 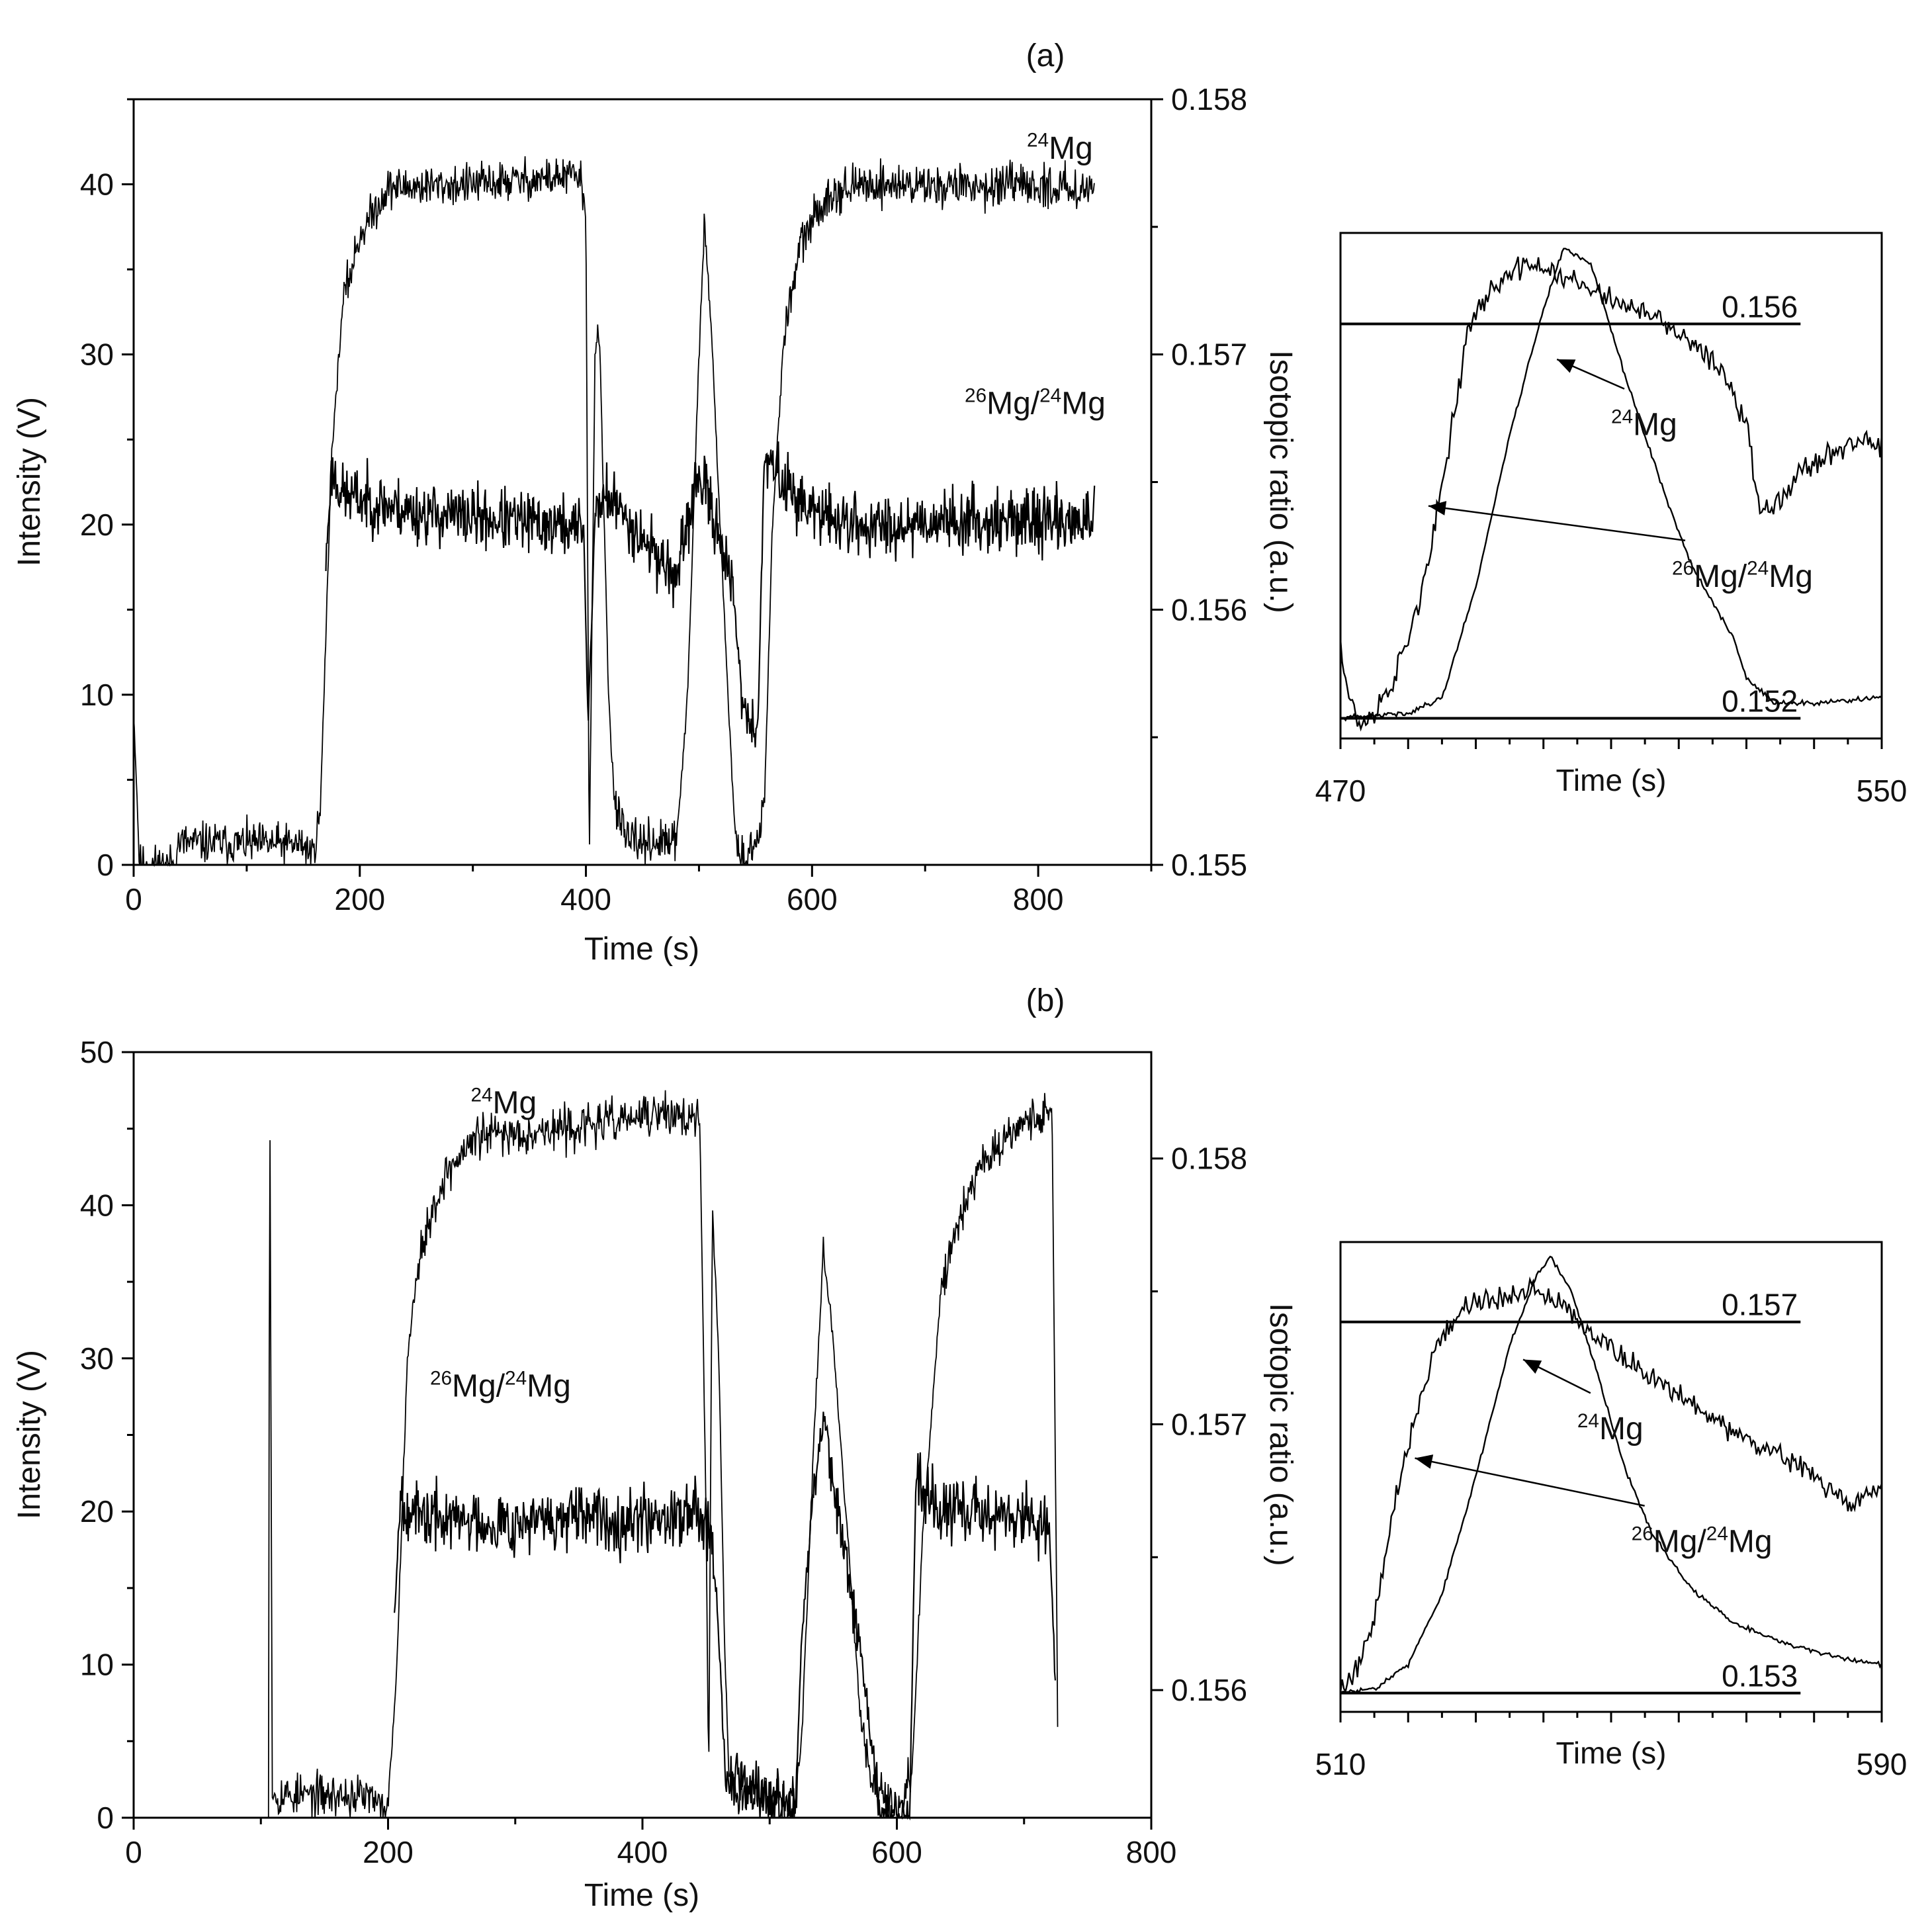 I want to click on series-lines: 0.156 0.152, so click(x=1611, y=490).